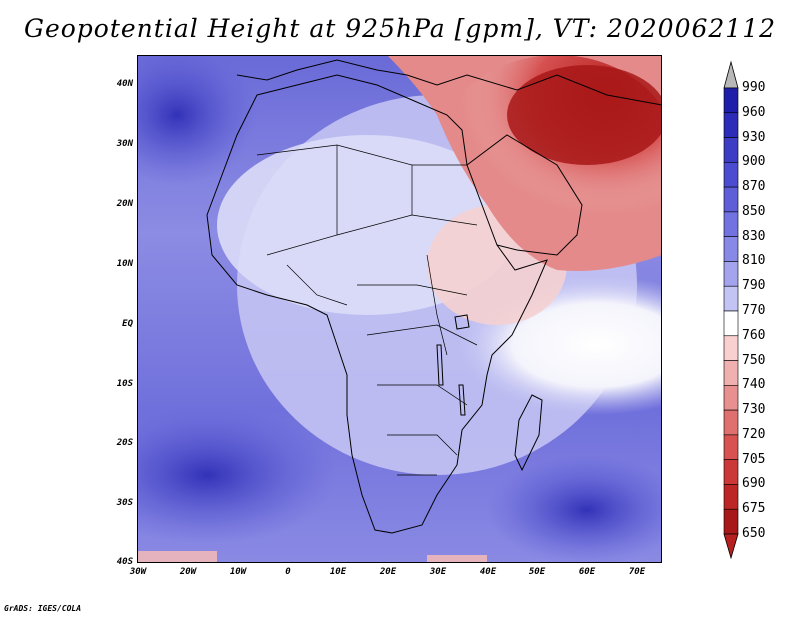 Image resolution: width=800 pixels, height=618 pixels. Describe the element at coordinates (754, 484) in the screenshot. I see `colorbar-label: 690` at that location.